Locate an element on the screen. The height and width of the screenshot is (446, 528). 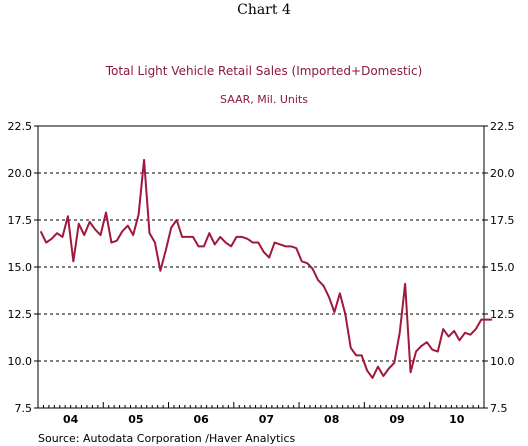
y-tick-label-left: 15.0 is located at coordinates (20, 267).